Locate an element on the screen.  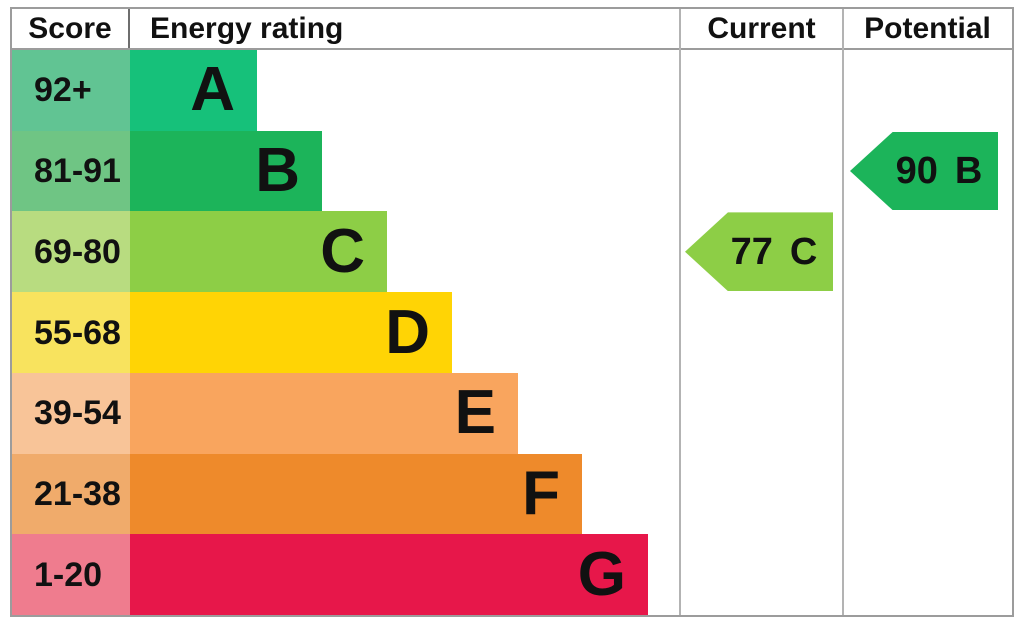
band-score-range: 39-54 is located at coordinates (71, 413).